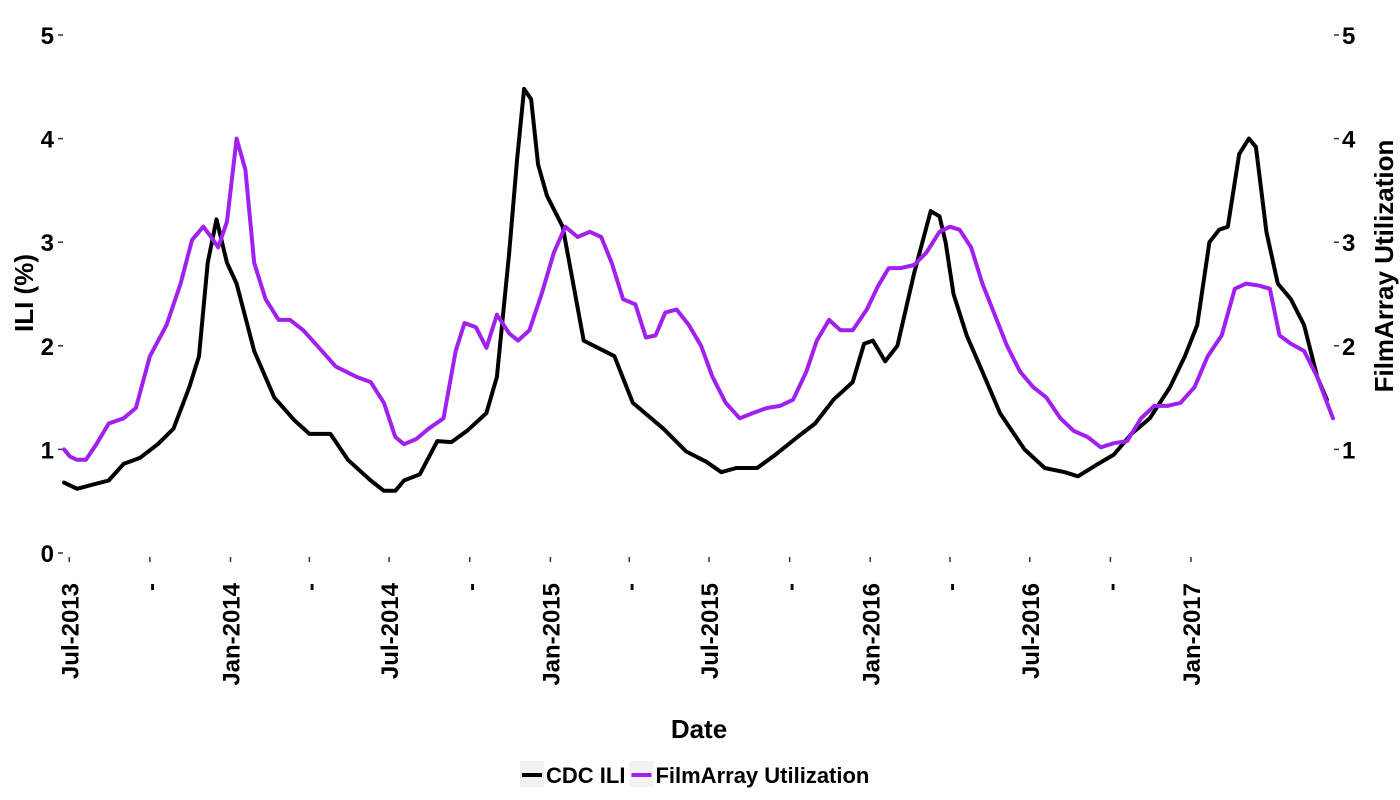 This screenshot has width=1400, height=800. What do you see at coordinates (70, 631) in the screenshot?
I see `x-tick-label: Jul-2013` at bounding box center [70, 631].